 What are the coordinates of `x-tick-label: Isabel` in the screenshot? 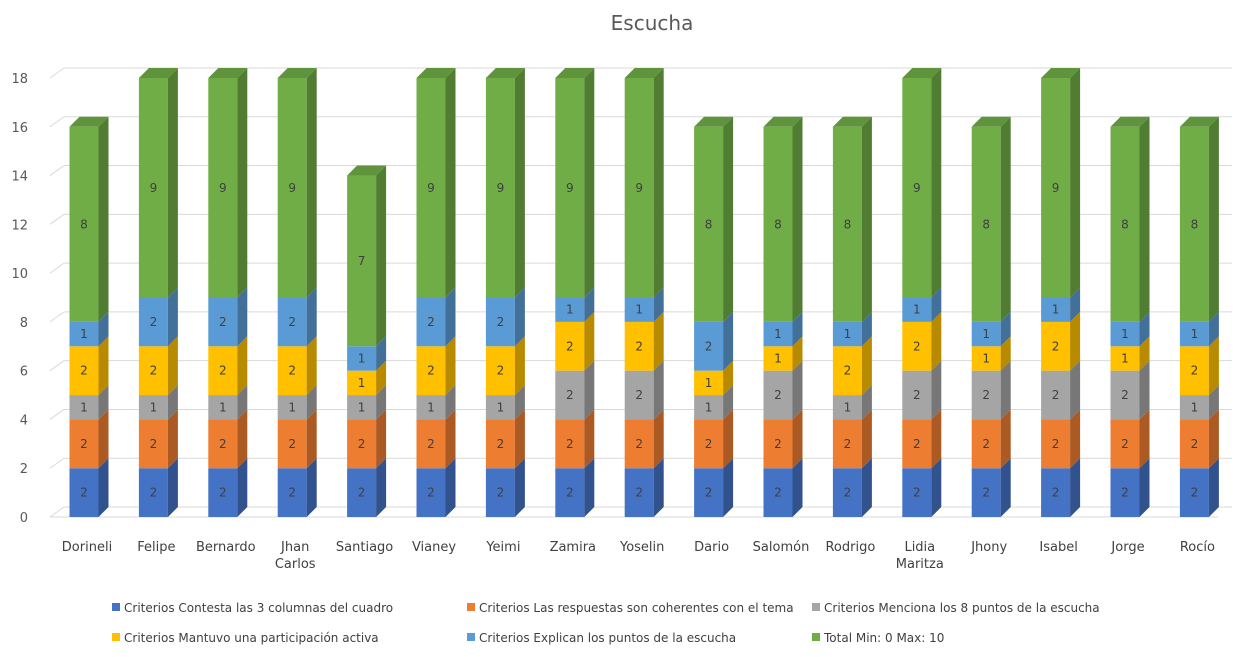 It's located at (1058, 547).